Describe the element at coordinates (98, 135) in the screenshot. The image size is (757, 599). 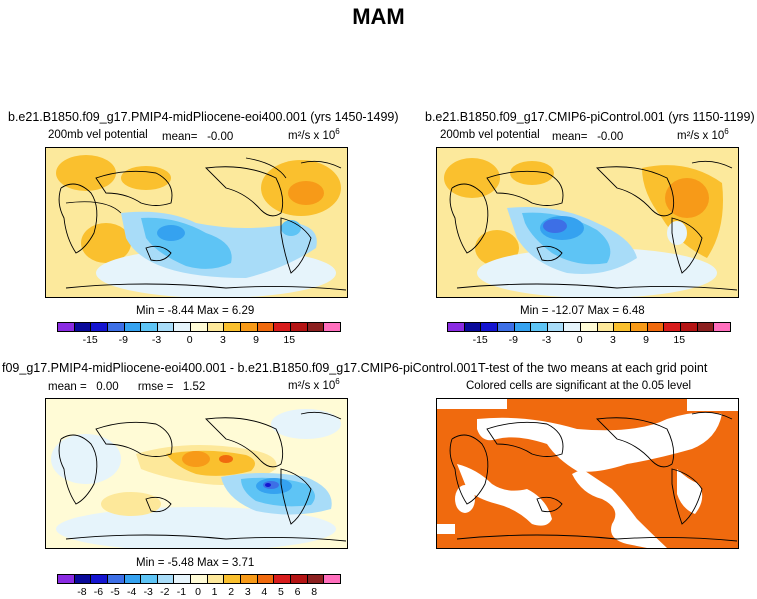
I see `panel1-field-label: 200mb vel potential` at that location.